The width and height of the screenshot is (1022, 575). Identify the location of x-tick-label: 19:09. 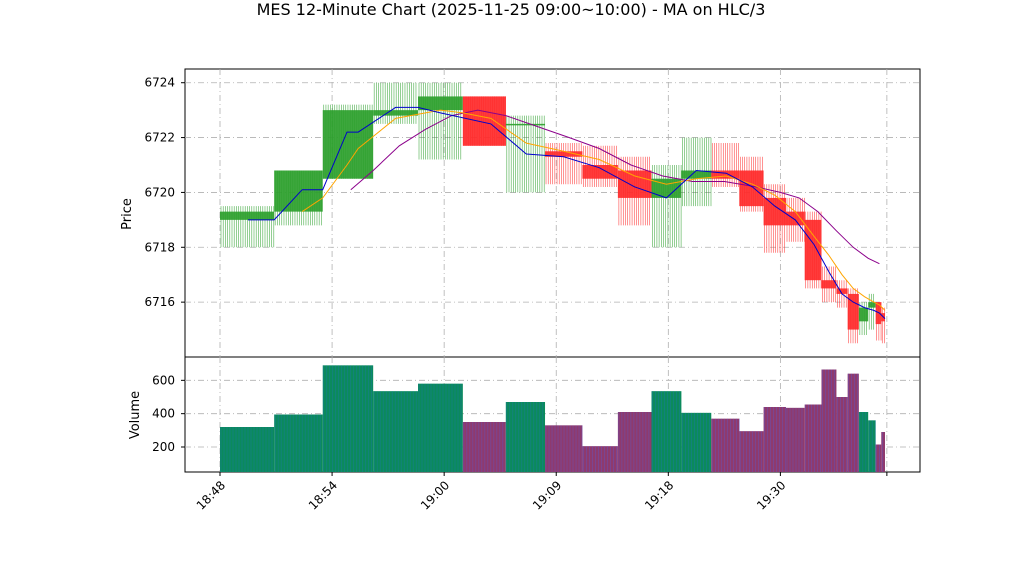
(547, 495).